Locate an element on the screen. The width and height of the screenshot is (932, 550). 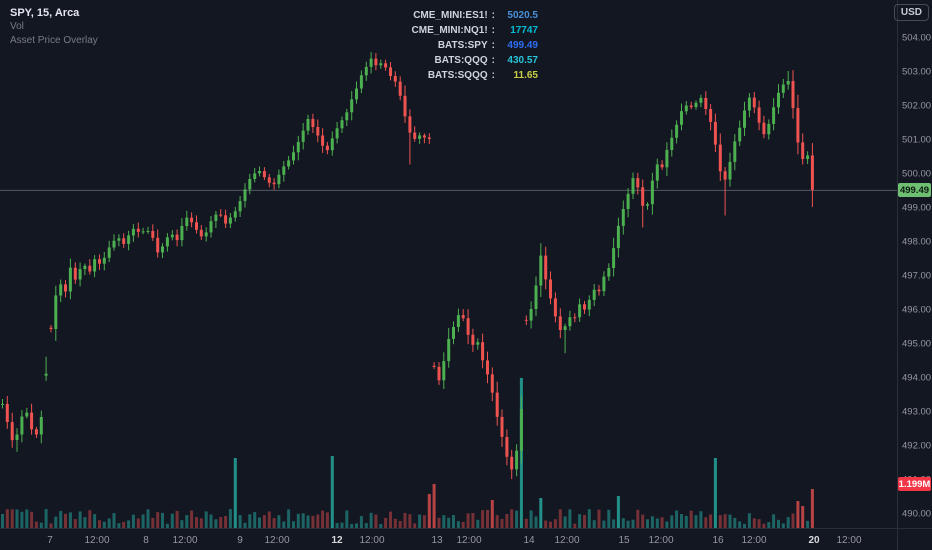
svg-text: 502.00 is located at coordinates (916, 106).